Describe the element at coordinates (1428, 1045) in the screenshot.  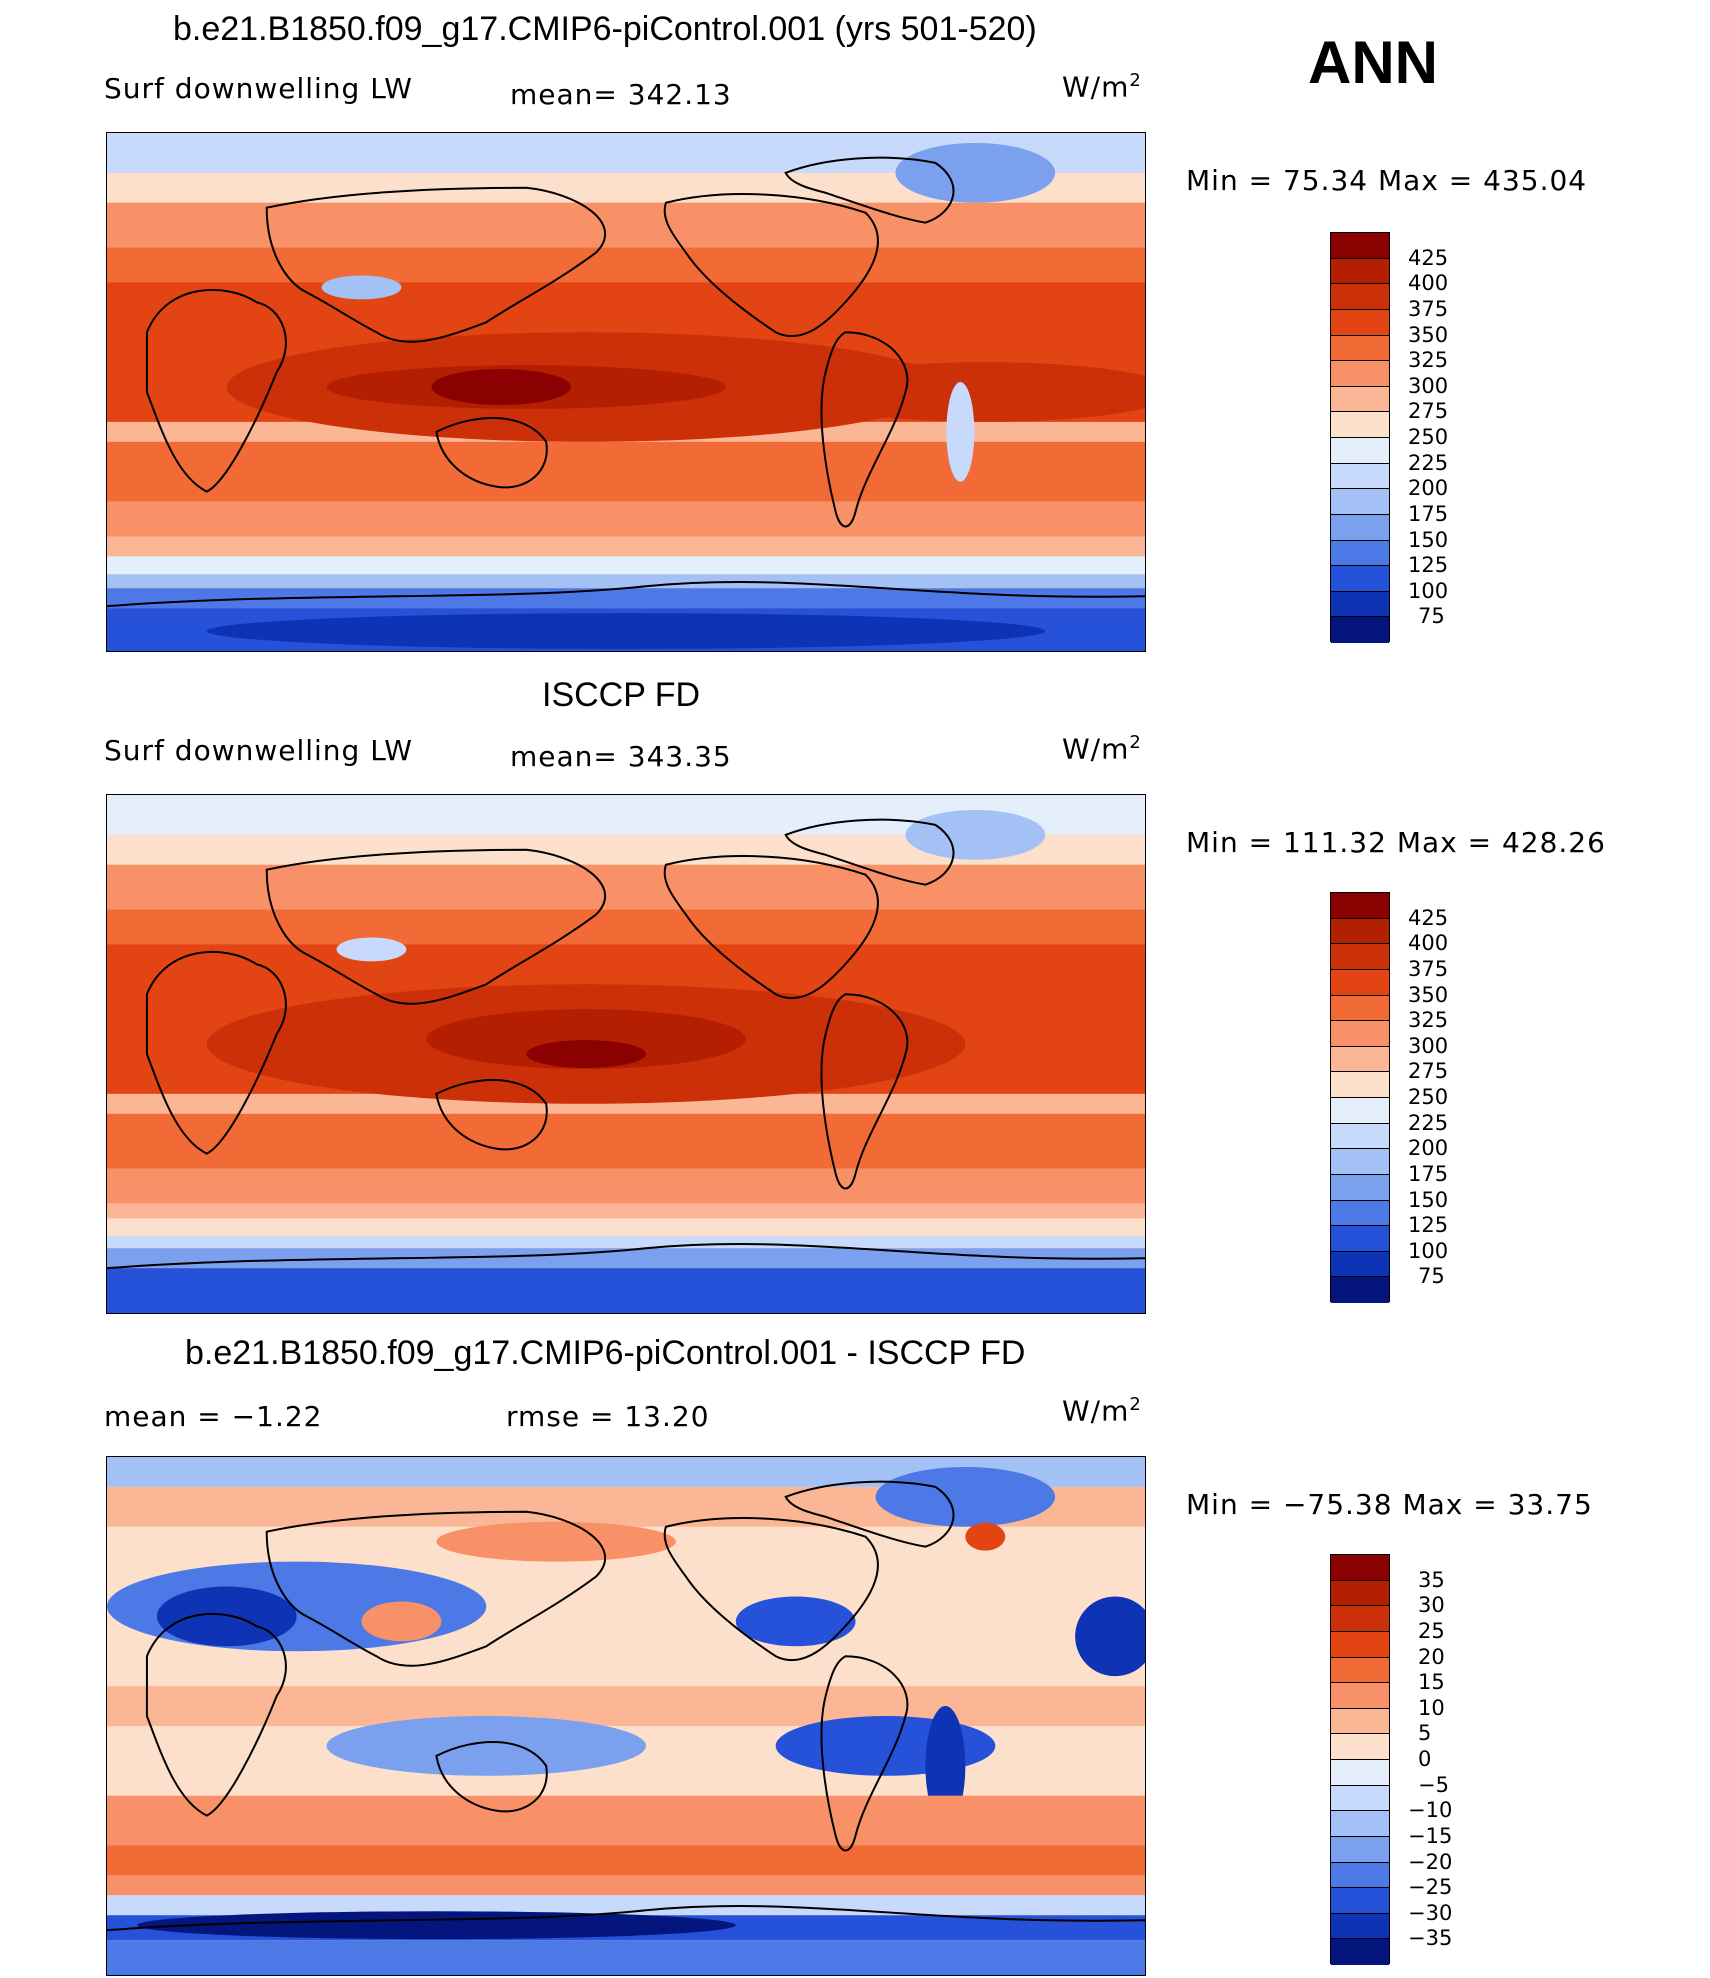
I see `colorbar-tick-label: 300` at that location.